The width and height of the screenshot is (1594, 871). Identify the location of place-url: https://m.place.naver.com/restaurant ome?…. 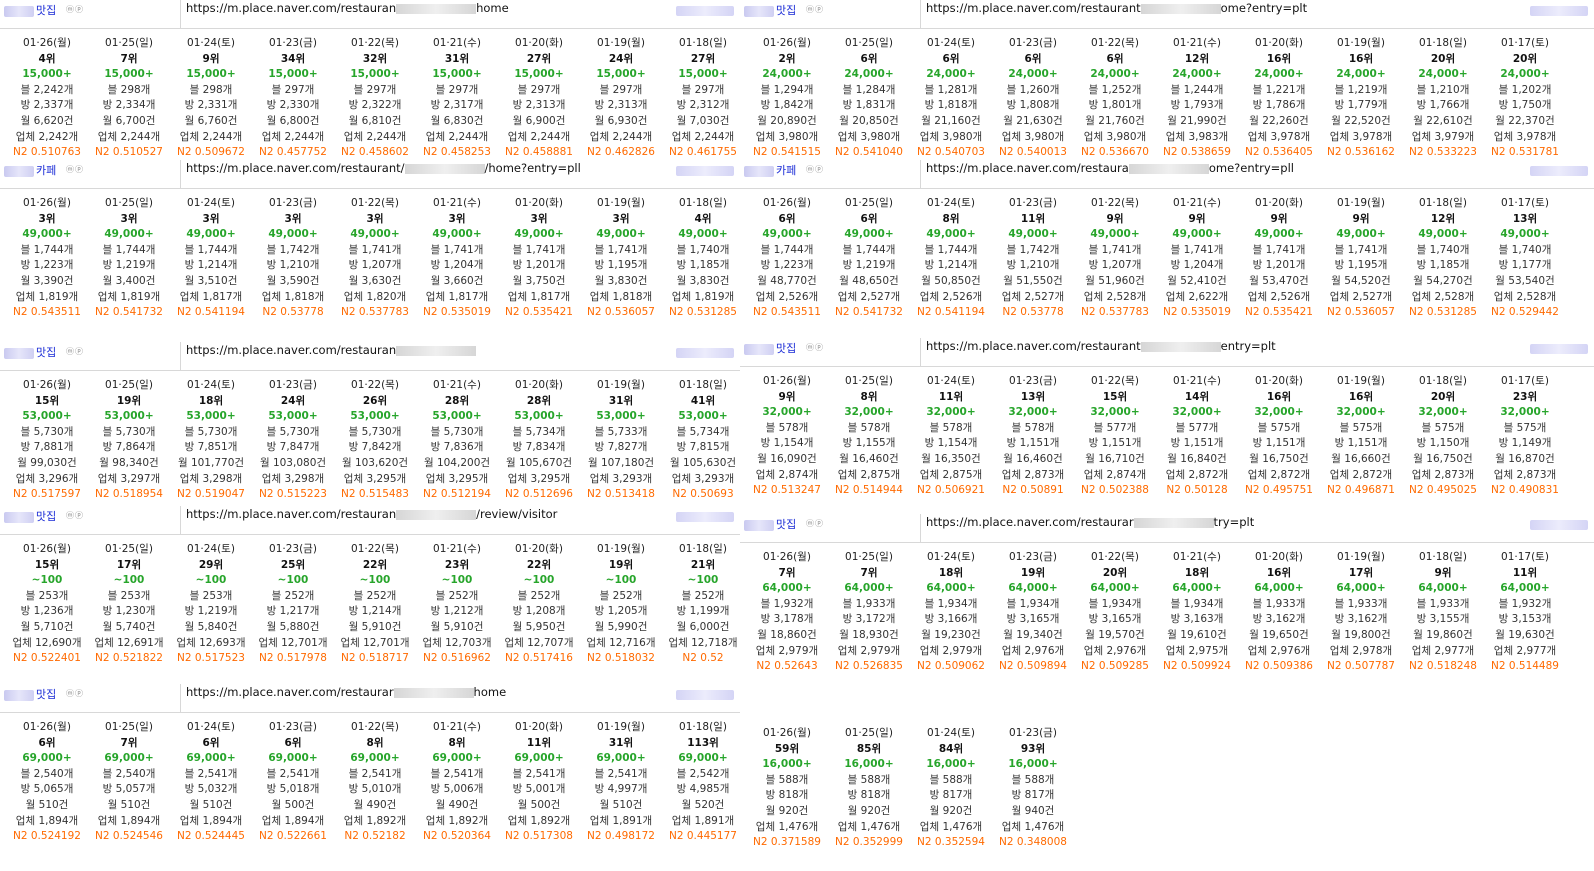
(1116, 8).